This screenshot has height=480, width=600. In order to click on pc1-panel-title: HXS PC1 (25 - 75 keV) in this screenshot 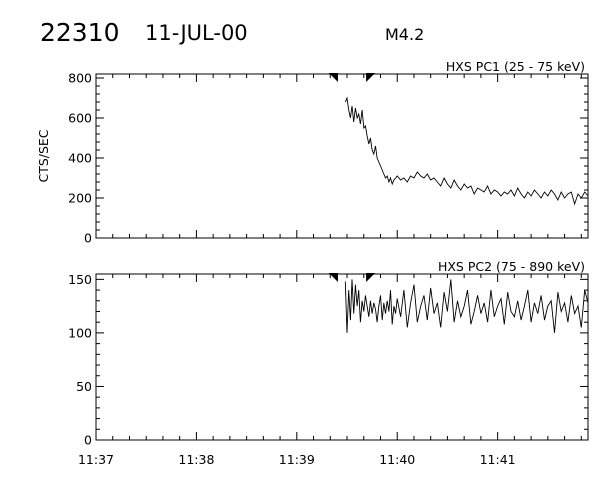, I will do `click(515, 66)`.